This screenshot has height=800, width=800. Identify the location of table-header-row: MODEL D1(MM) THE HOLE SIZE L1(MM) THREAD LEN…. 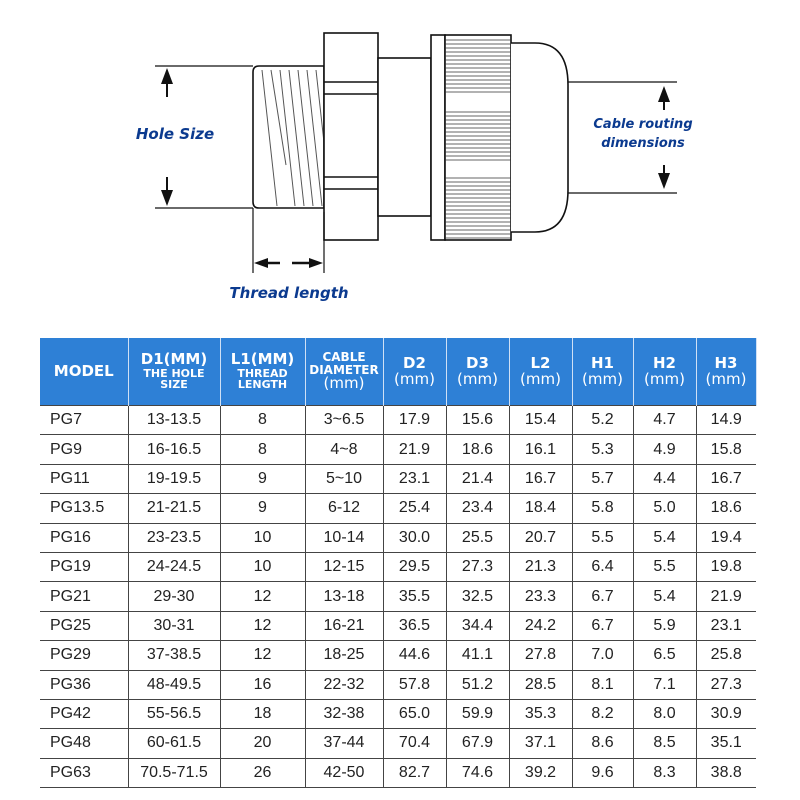
(398, 372).